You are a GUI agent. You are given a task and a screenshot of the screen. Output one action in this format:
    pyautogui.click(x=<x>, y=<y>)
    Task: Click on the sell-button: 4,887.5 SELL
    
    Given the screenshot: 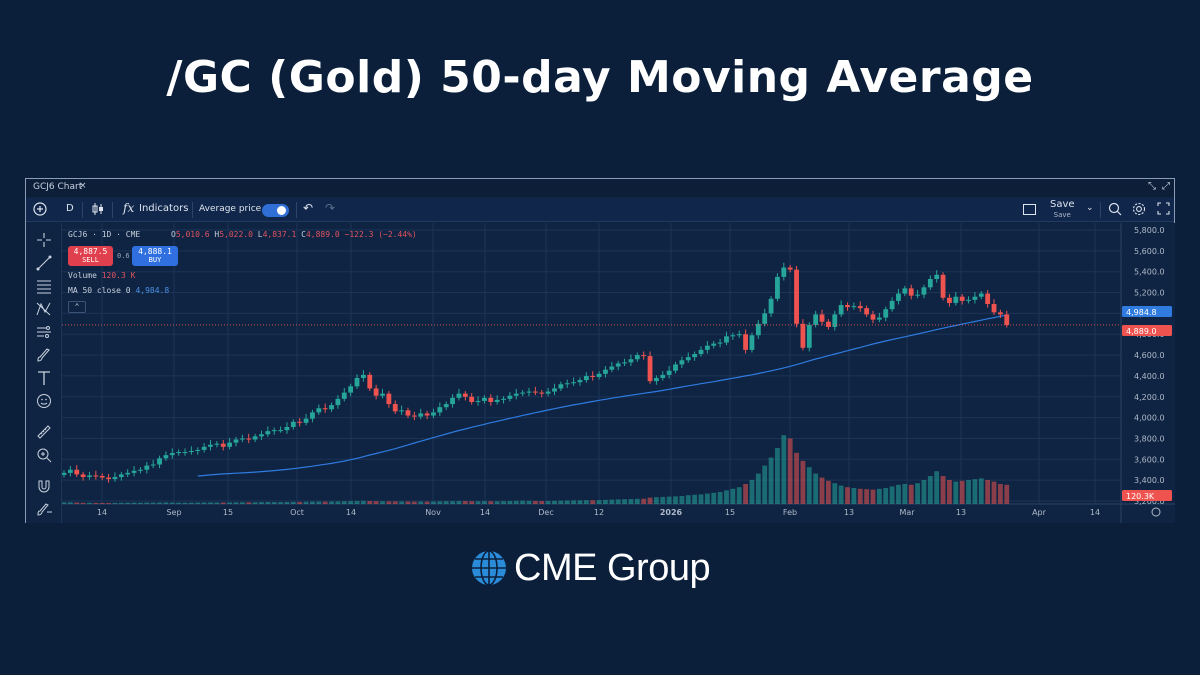 What is the action you would take?
    pyautogui.click(x=90, y=256)
    